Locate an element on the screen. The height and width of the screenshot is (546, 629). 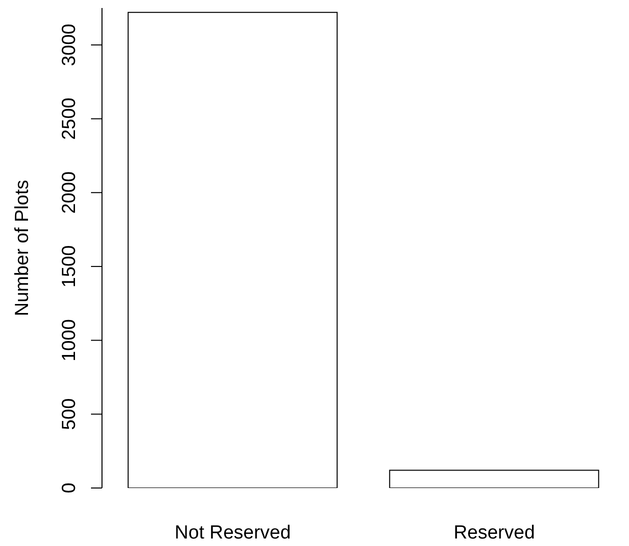
y-tick-label: 3000 is located at coordinates (69, 45).